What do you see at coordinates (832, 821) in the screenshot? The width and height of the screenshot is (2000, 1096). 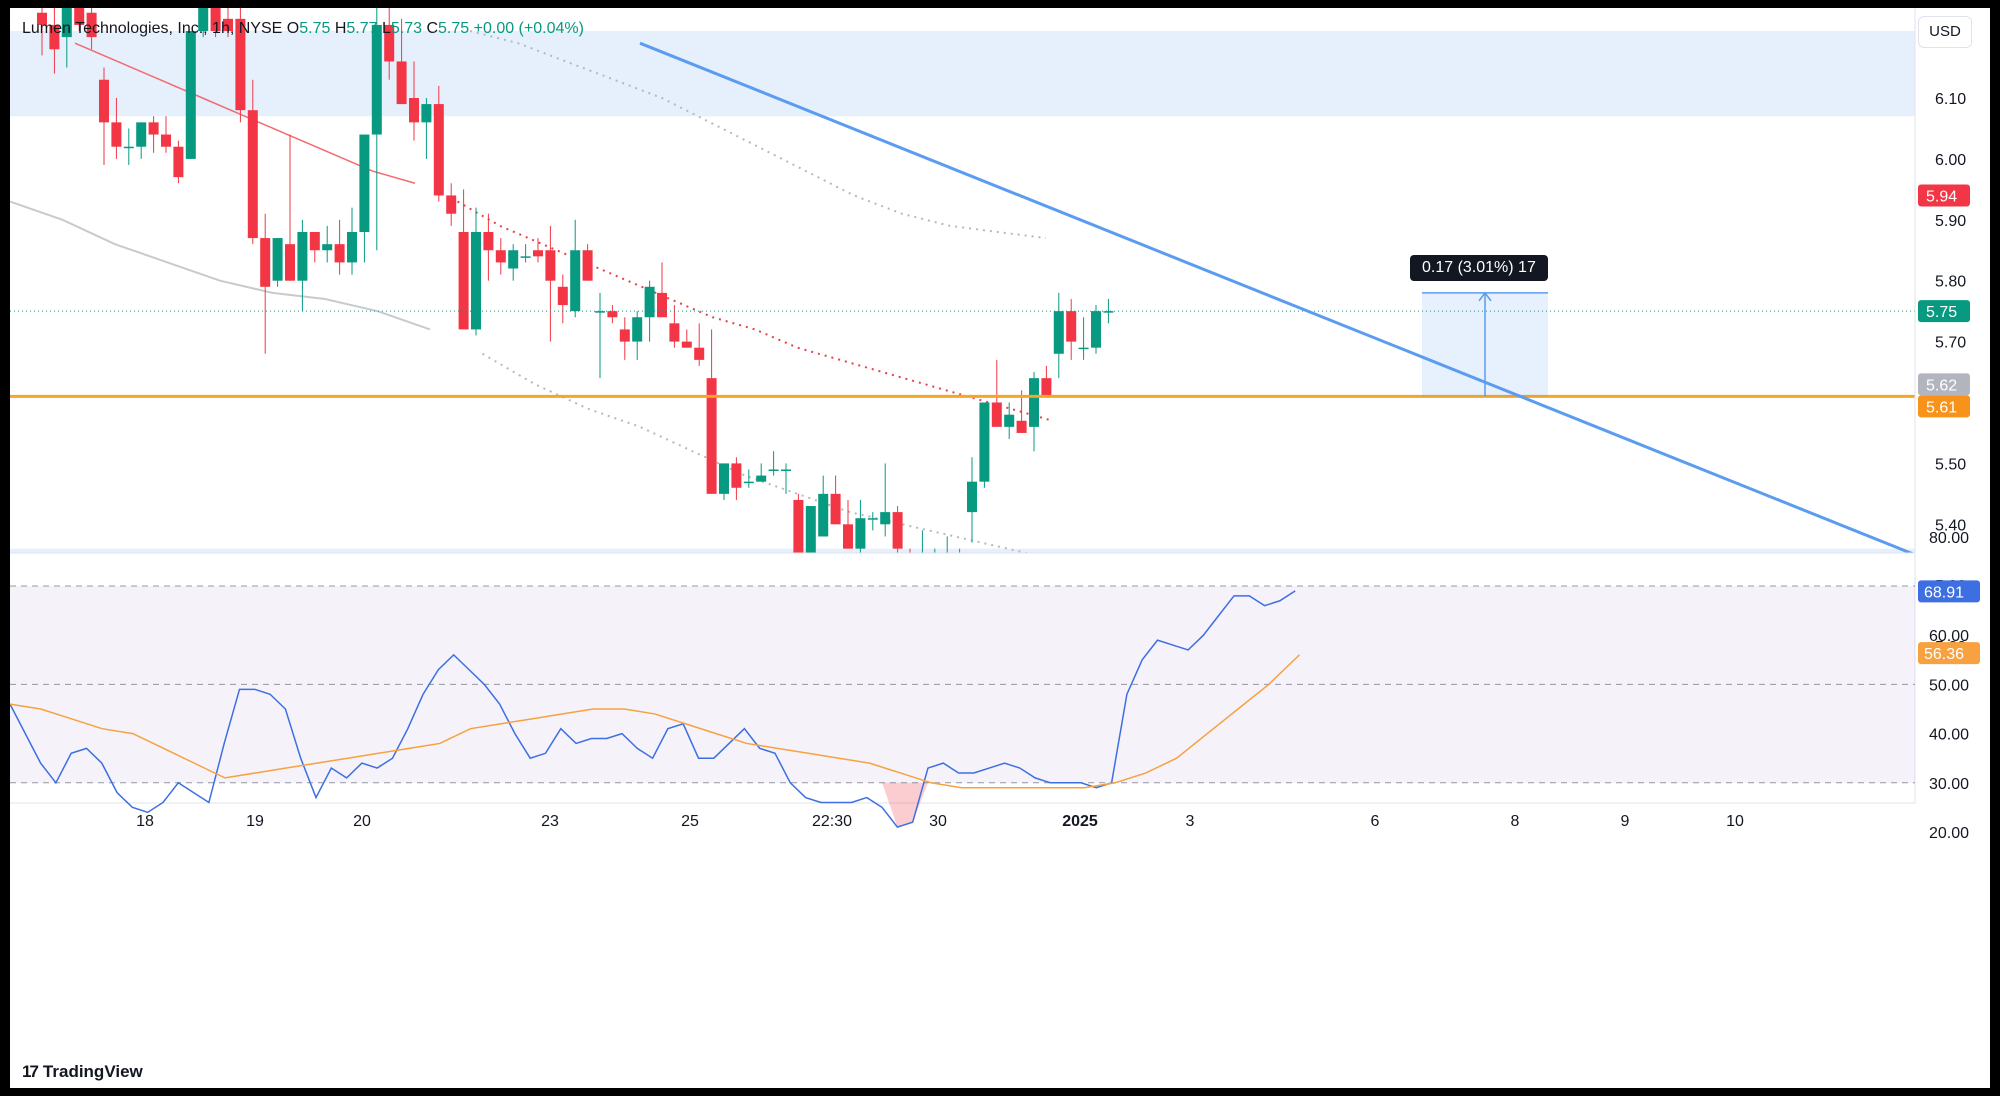 I see `time-tick-label: 22:30` at bounding box center [832, 821].